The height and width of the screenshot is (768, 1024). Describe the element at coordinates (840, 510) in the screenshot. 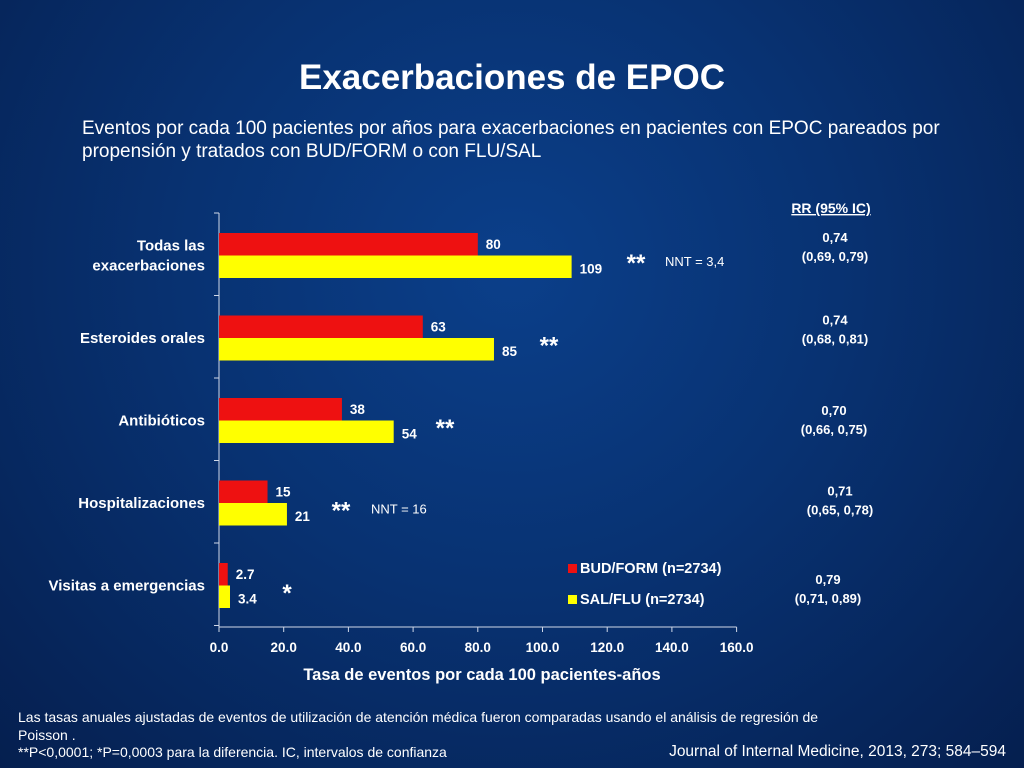

I see `rr-ci: (0,65, 0,78)` at that location.